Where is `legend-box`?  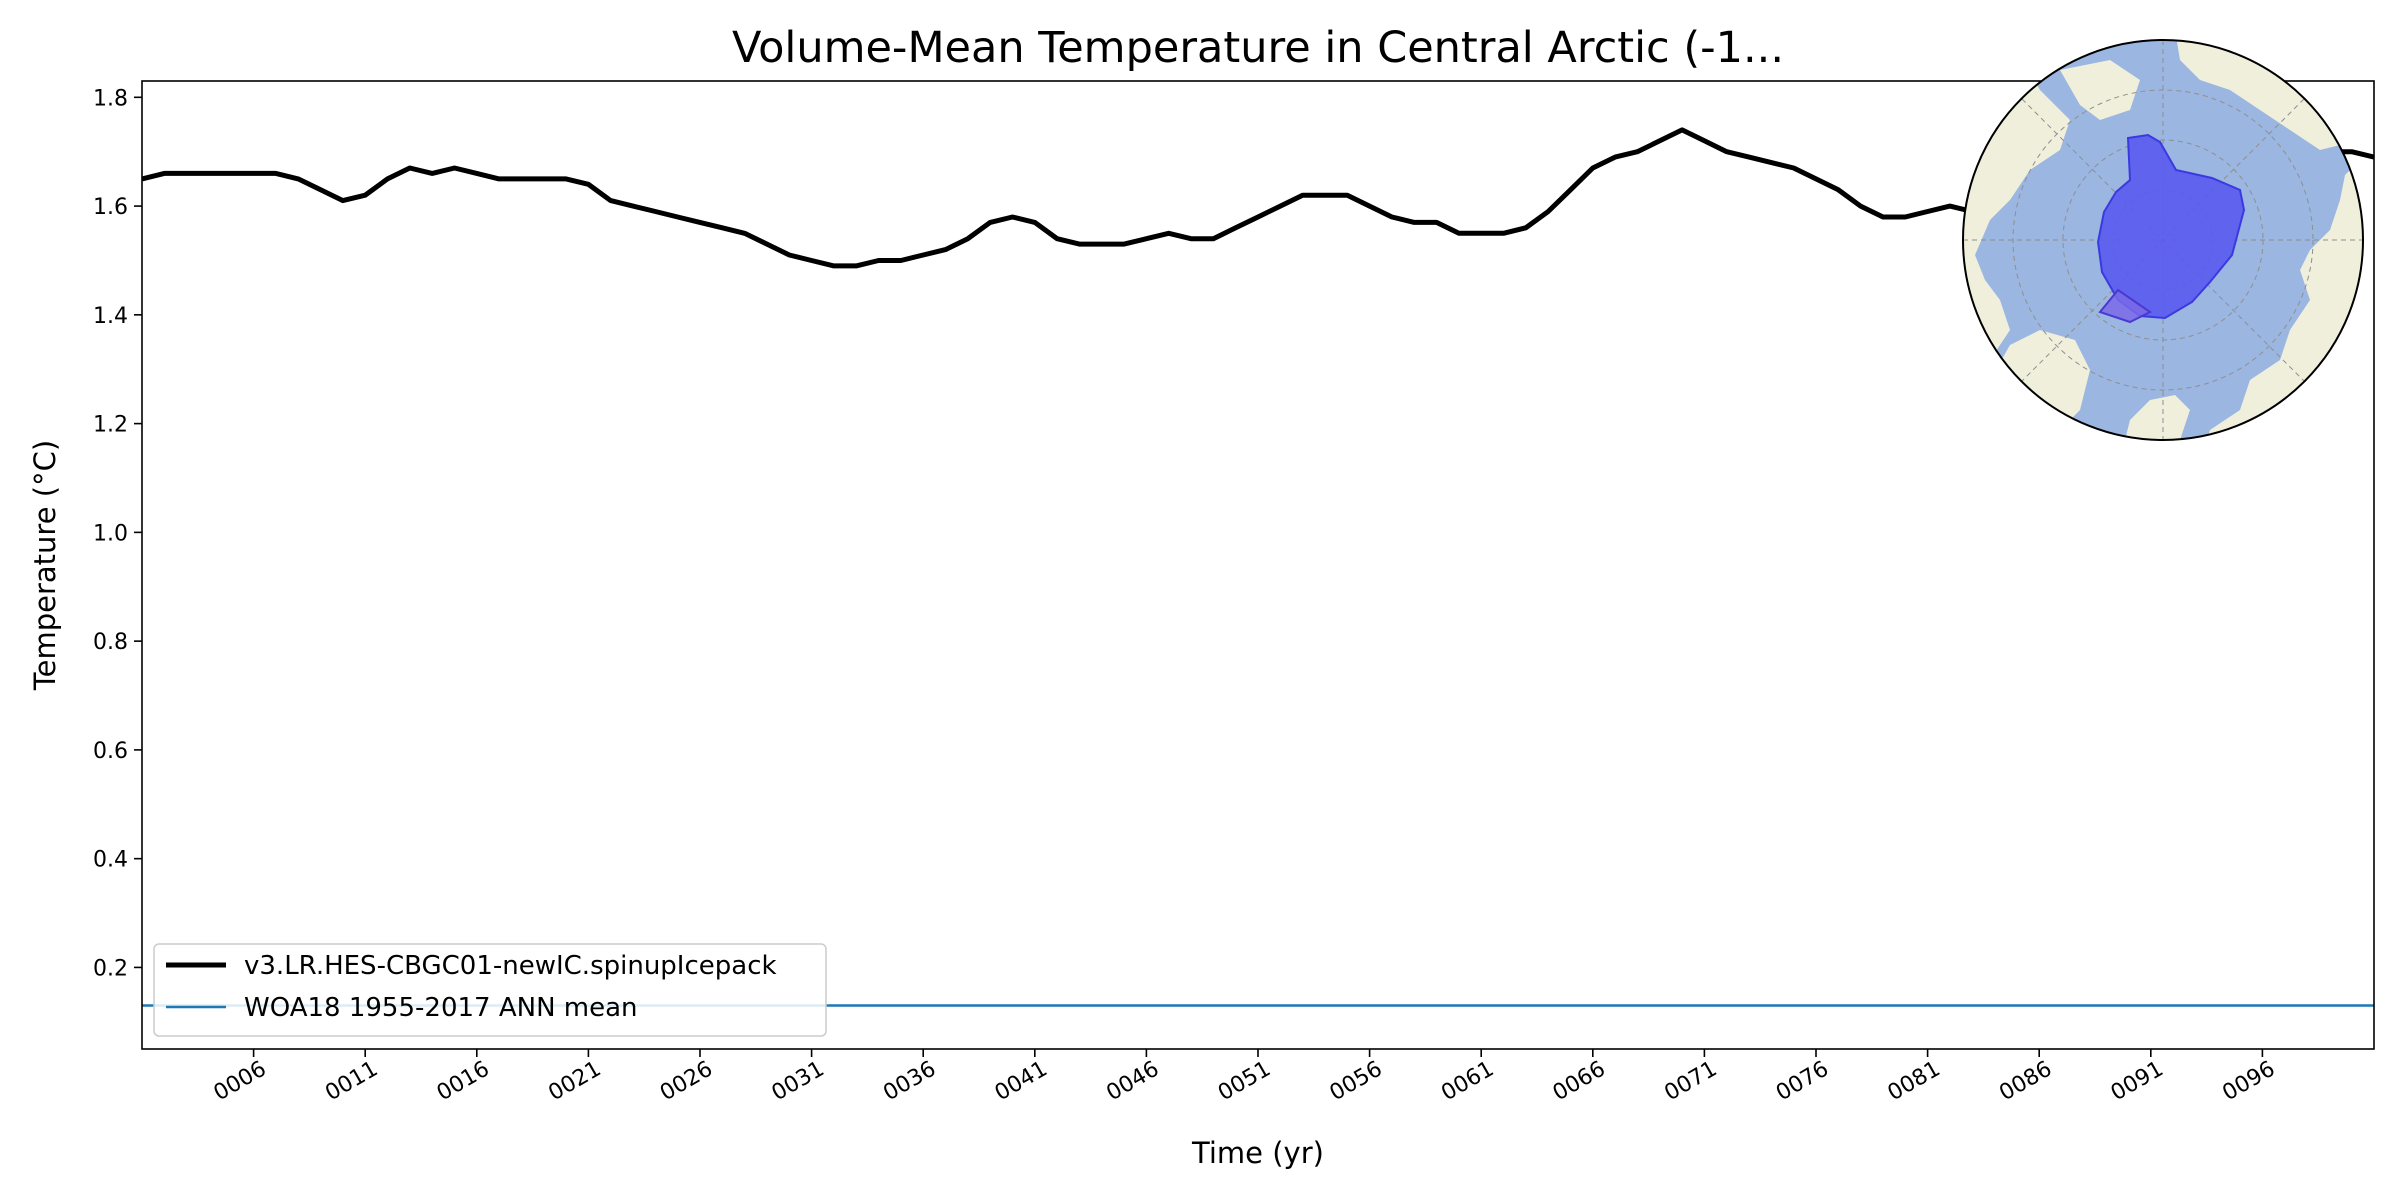 legend-box is located at coordinates (490, 990).